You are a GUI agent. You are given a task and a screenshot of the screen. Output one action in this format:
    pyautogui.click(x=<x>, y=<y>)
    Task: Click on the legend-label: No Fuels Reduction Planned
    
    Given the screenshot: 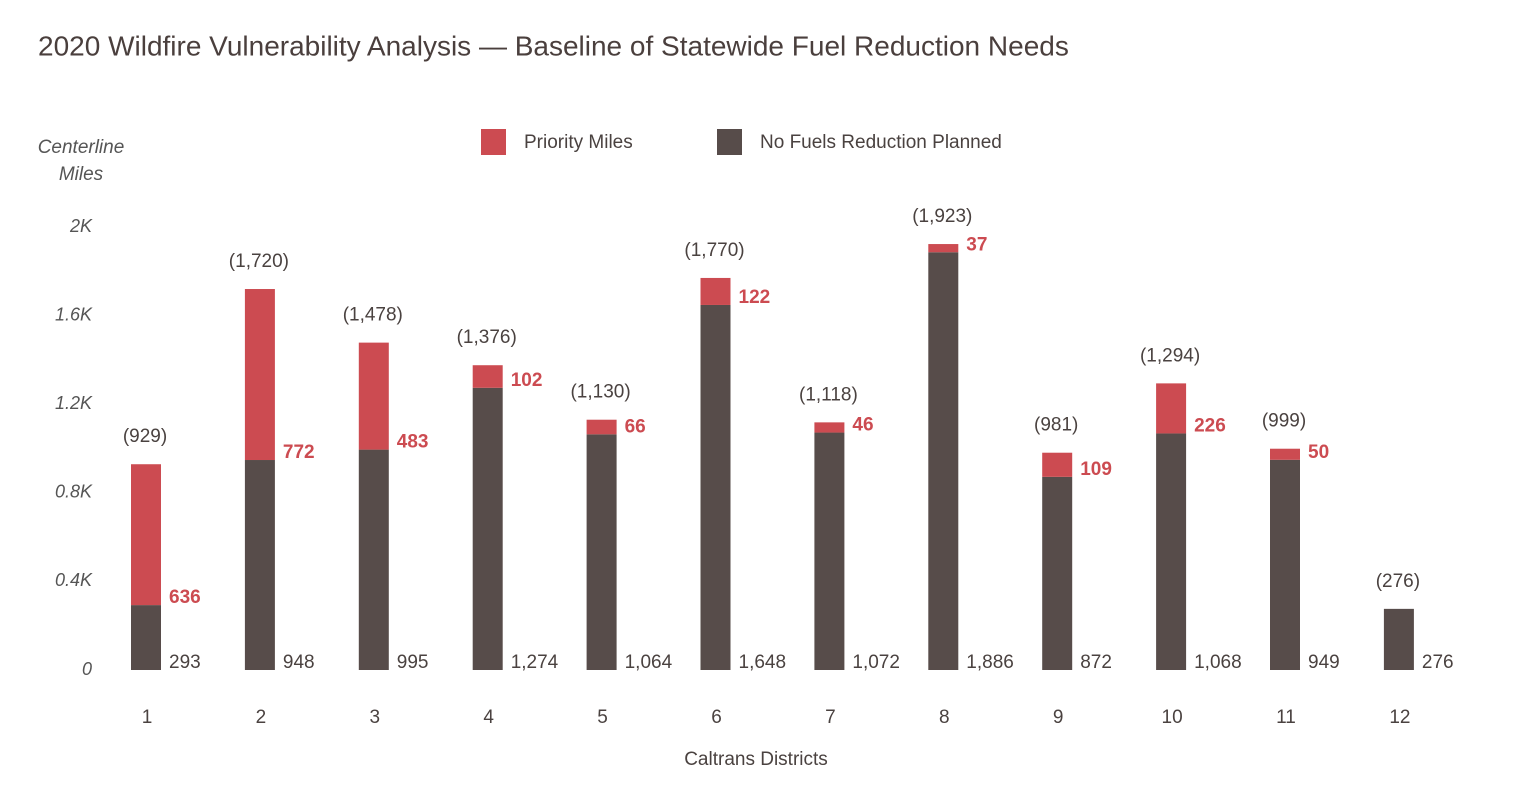 What is the action you would take?
    pyautogui.click(x=881, y=142)
    